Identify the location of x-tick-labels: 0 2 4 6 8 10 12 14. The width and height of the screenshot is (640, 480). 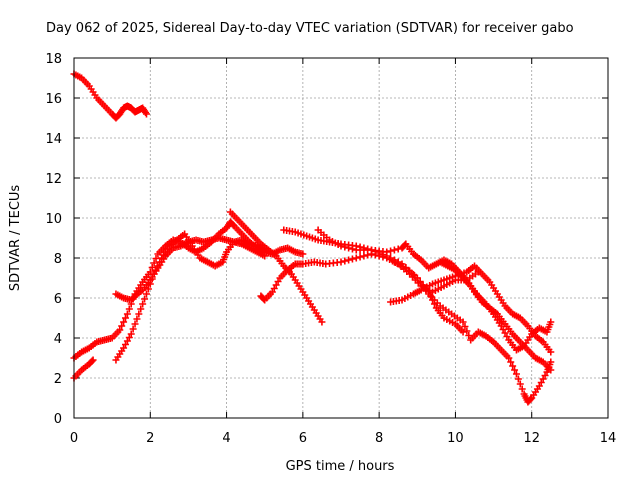
(343, 438).